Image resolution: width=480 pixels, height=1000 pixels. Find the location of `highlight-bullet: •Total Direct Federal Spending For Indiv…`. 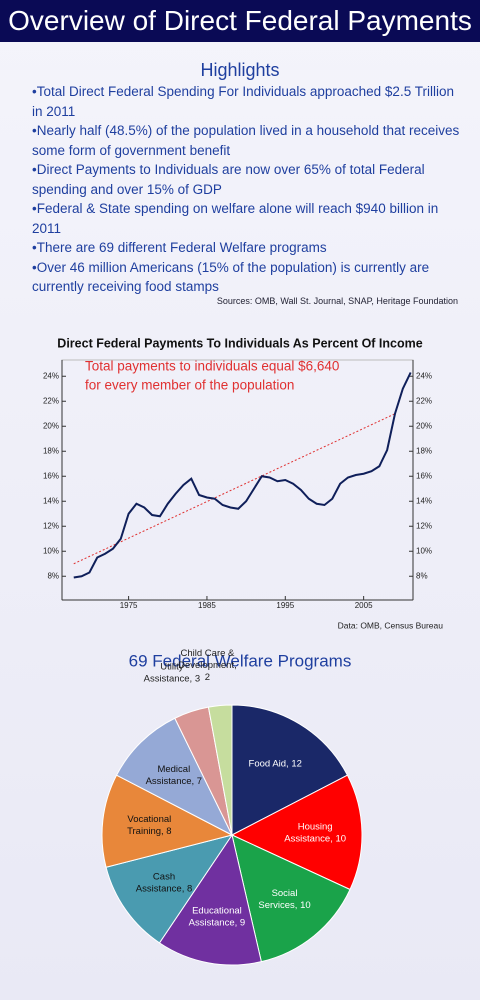

highlight-bullet: •Total Direct Federal Spending For Indiv… is located at coordinates (243, 101).